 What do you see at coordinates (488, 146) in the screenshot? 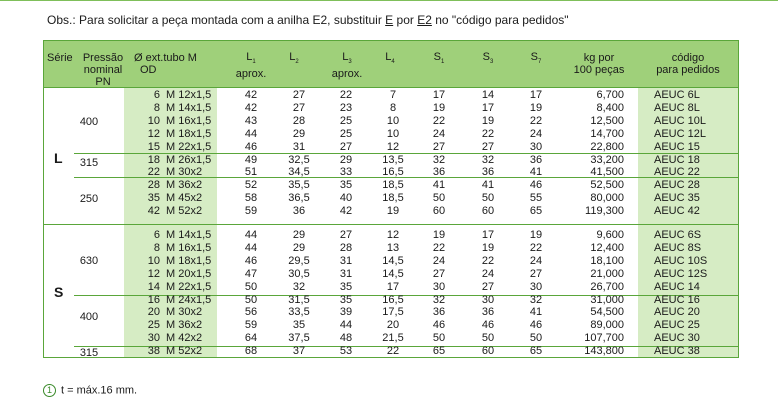
I see `cell-s3: 27` at bounding box center [488, 146].